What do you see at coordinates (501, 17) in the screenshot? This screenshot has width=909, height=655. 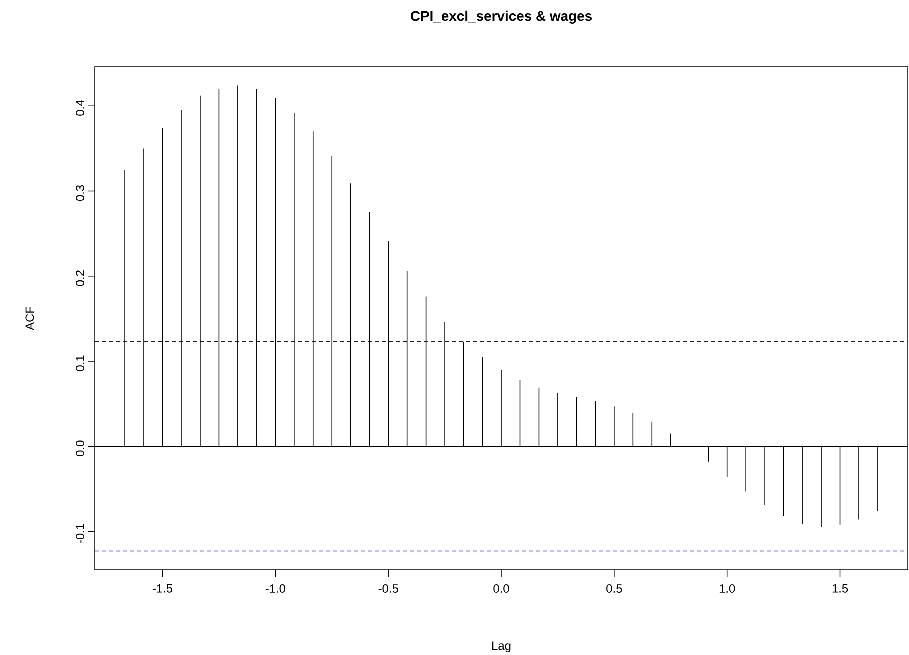 I see `chart-title: CPI_excl_services & wages` at bounding box center [501, 17].